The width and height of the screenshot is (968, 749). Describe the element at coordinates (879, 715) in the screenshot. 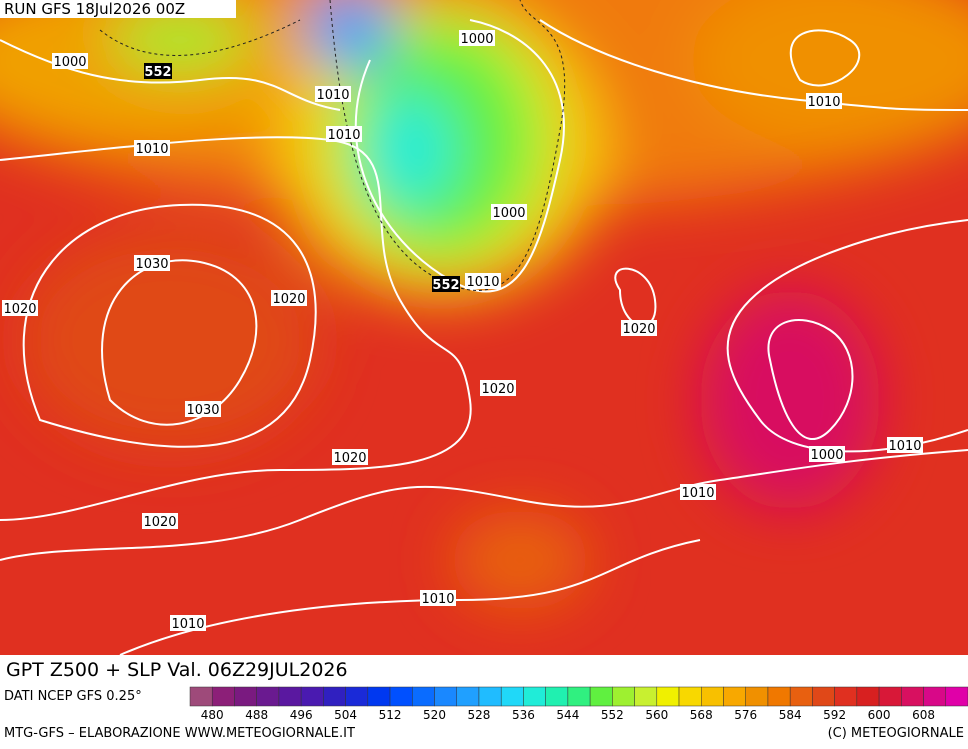

I see `legend-tick-label: 600` at that location.